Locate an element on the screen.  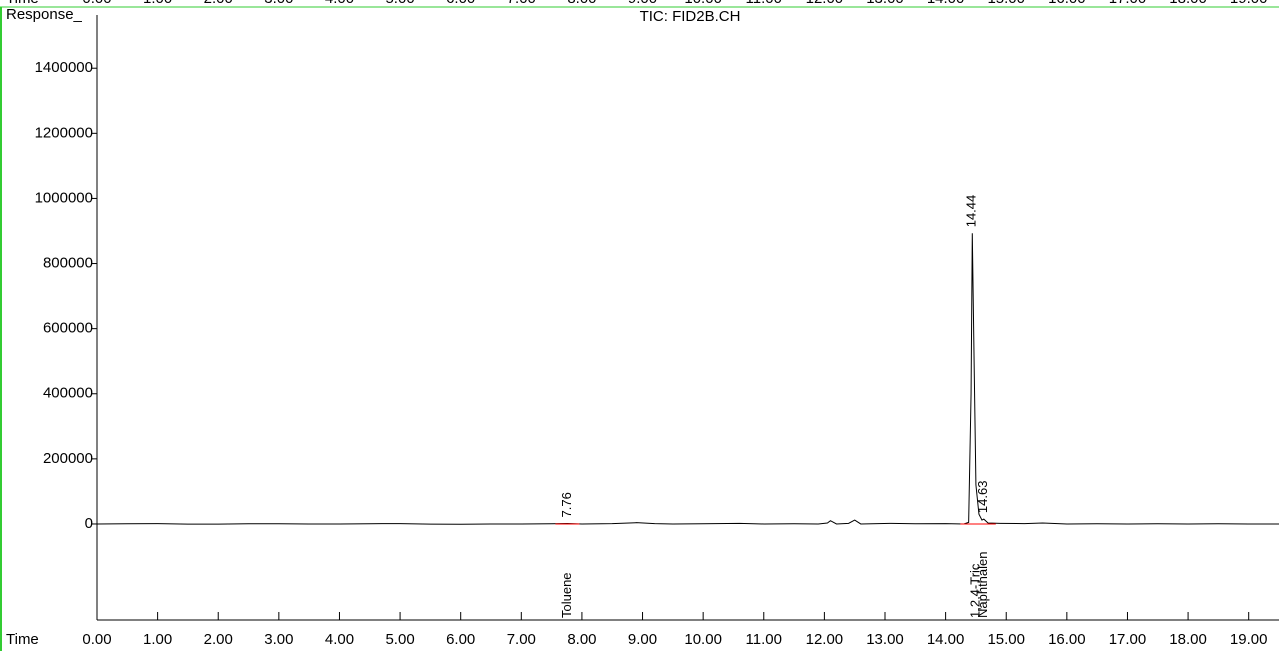
top-x-tick-label: 4.00 is located at coordinates (339, 3).